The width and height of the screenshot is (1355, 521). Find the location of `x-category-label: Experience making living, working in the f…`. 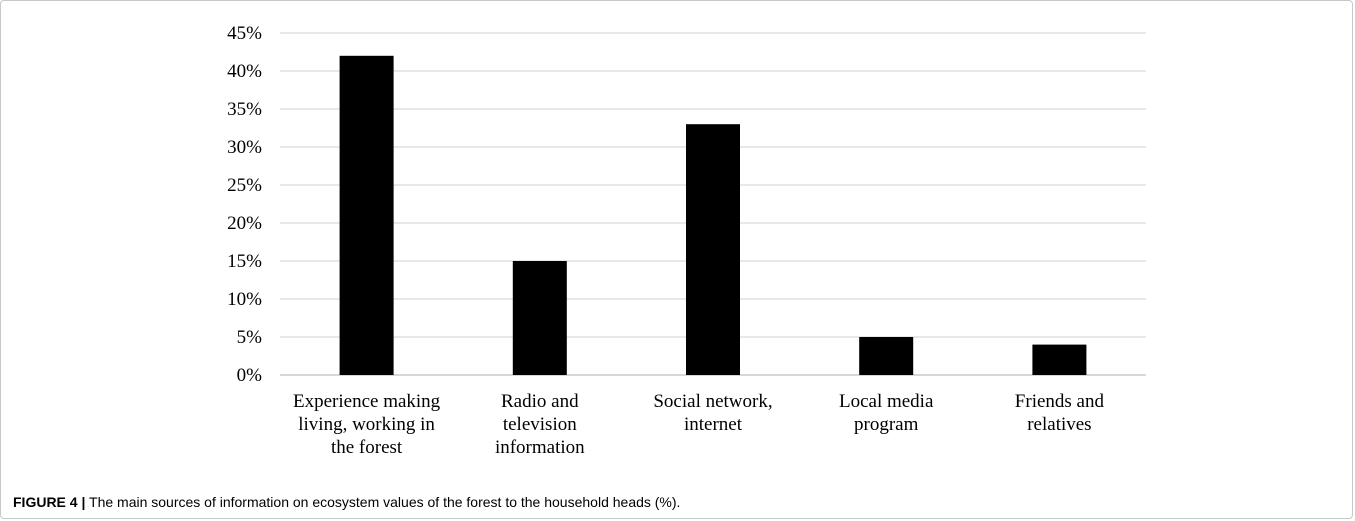

x-category-label: Experience making living, working in the f… is located at coordinates (367, 424).